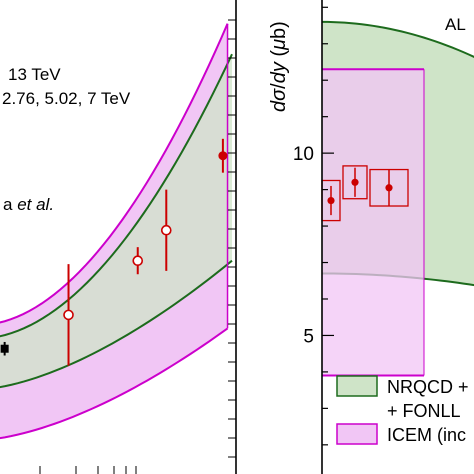  What do you see at coordinates (35, 204) in the screenshot?
I see `model-annotation-etal: et al.` at bounding box center [35, 204].